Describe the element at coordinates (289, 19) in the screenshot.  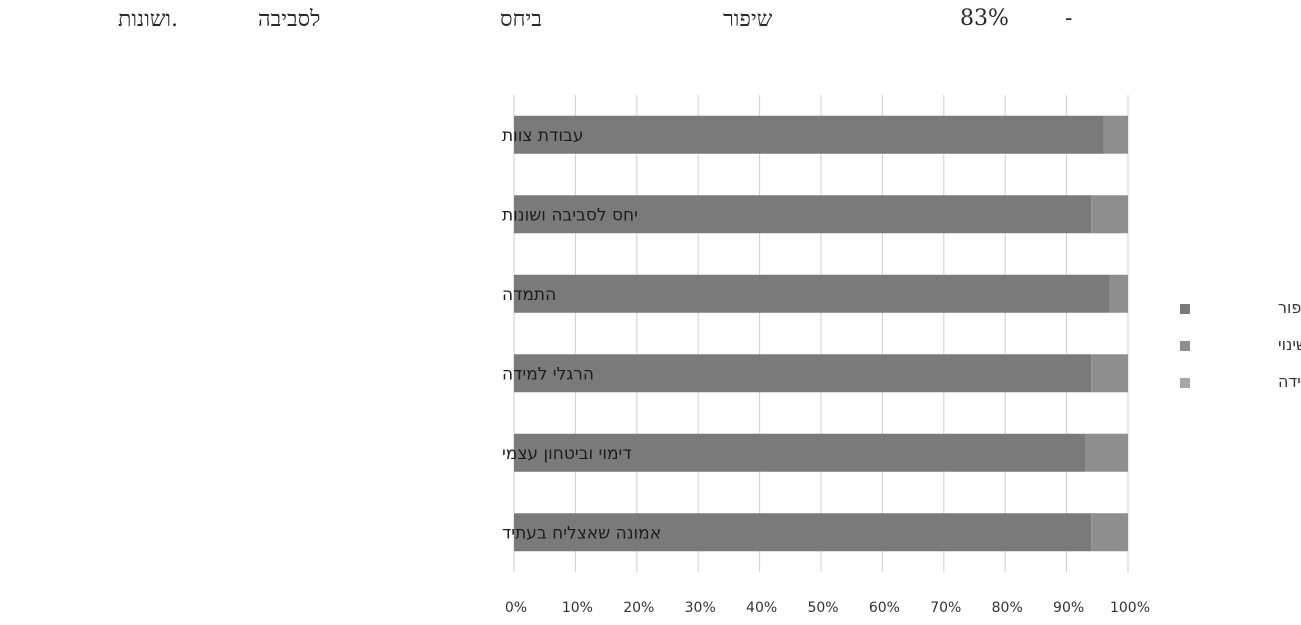
I see `header-word-2: לסביבה` at that location.